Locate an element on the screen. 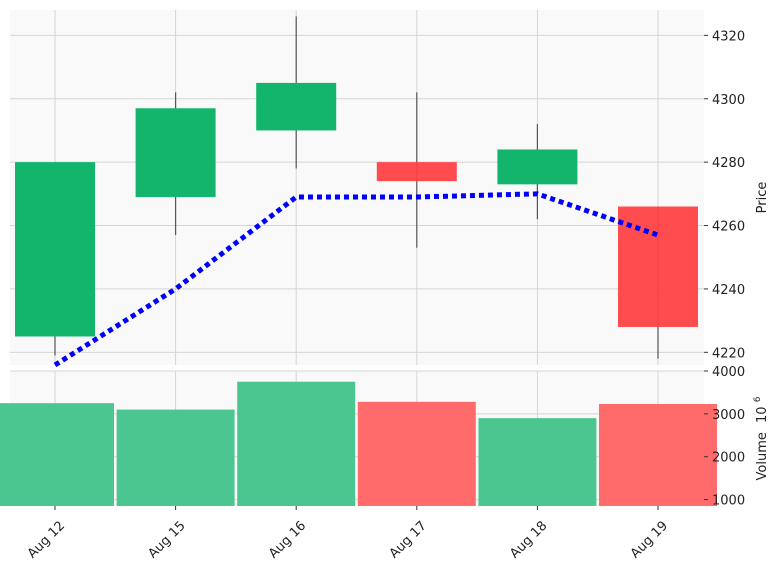 The image size is (783, 570). date-tick-label: Aug 19 is located at coordinates (649, 539).